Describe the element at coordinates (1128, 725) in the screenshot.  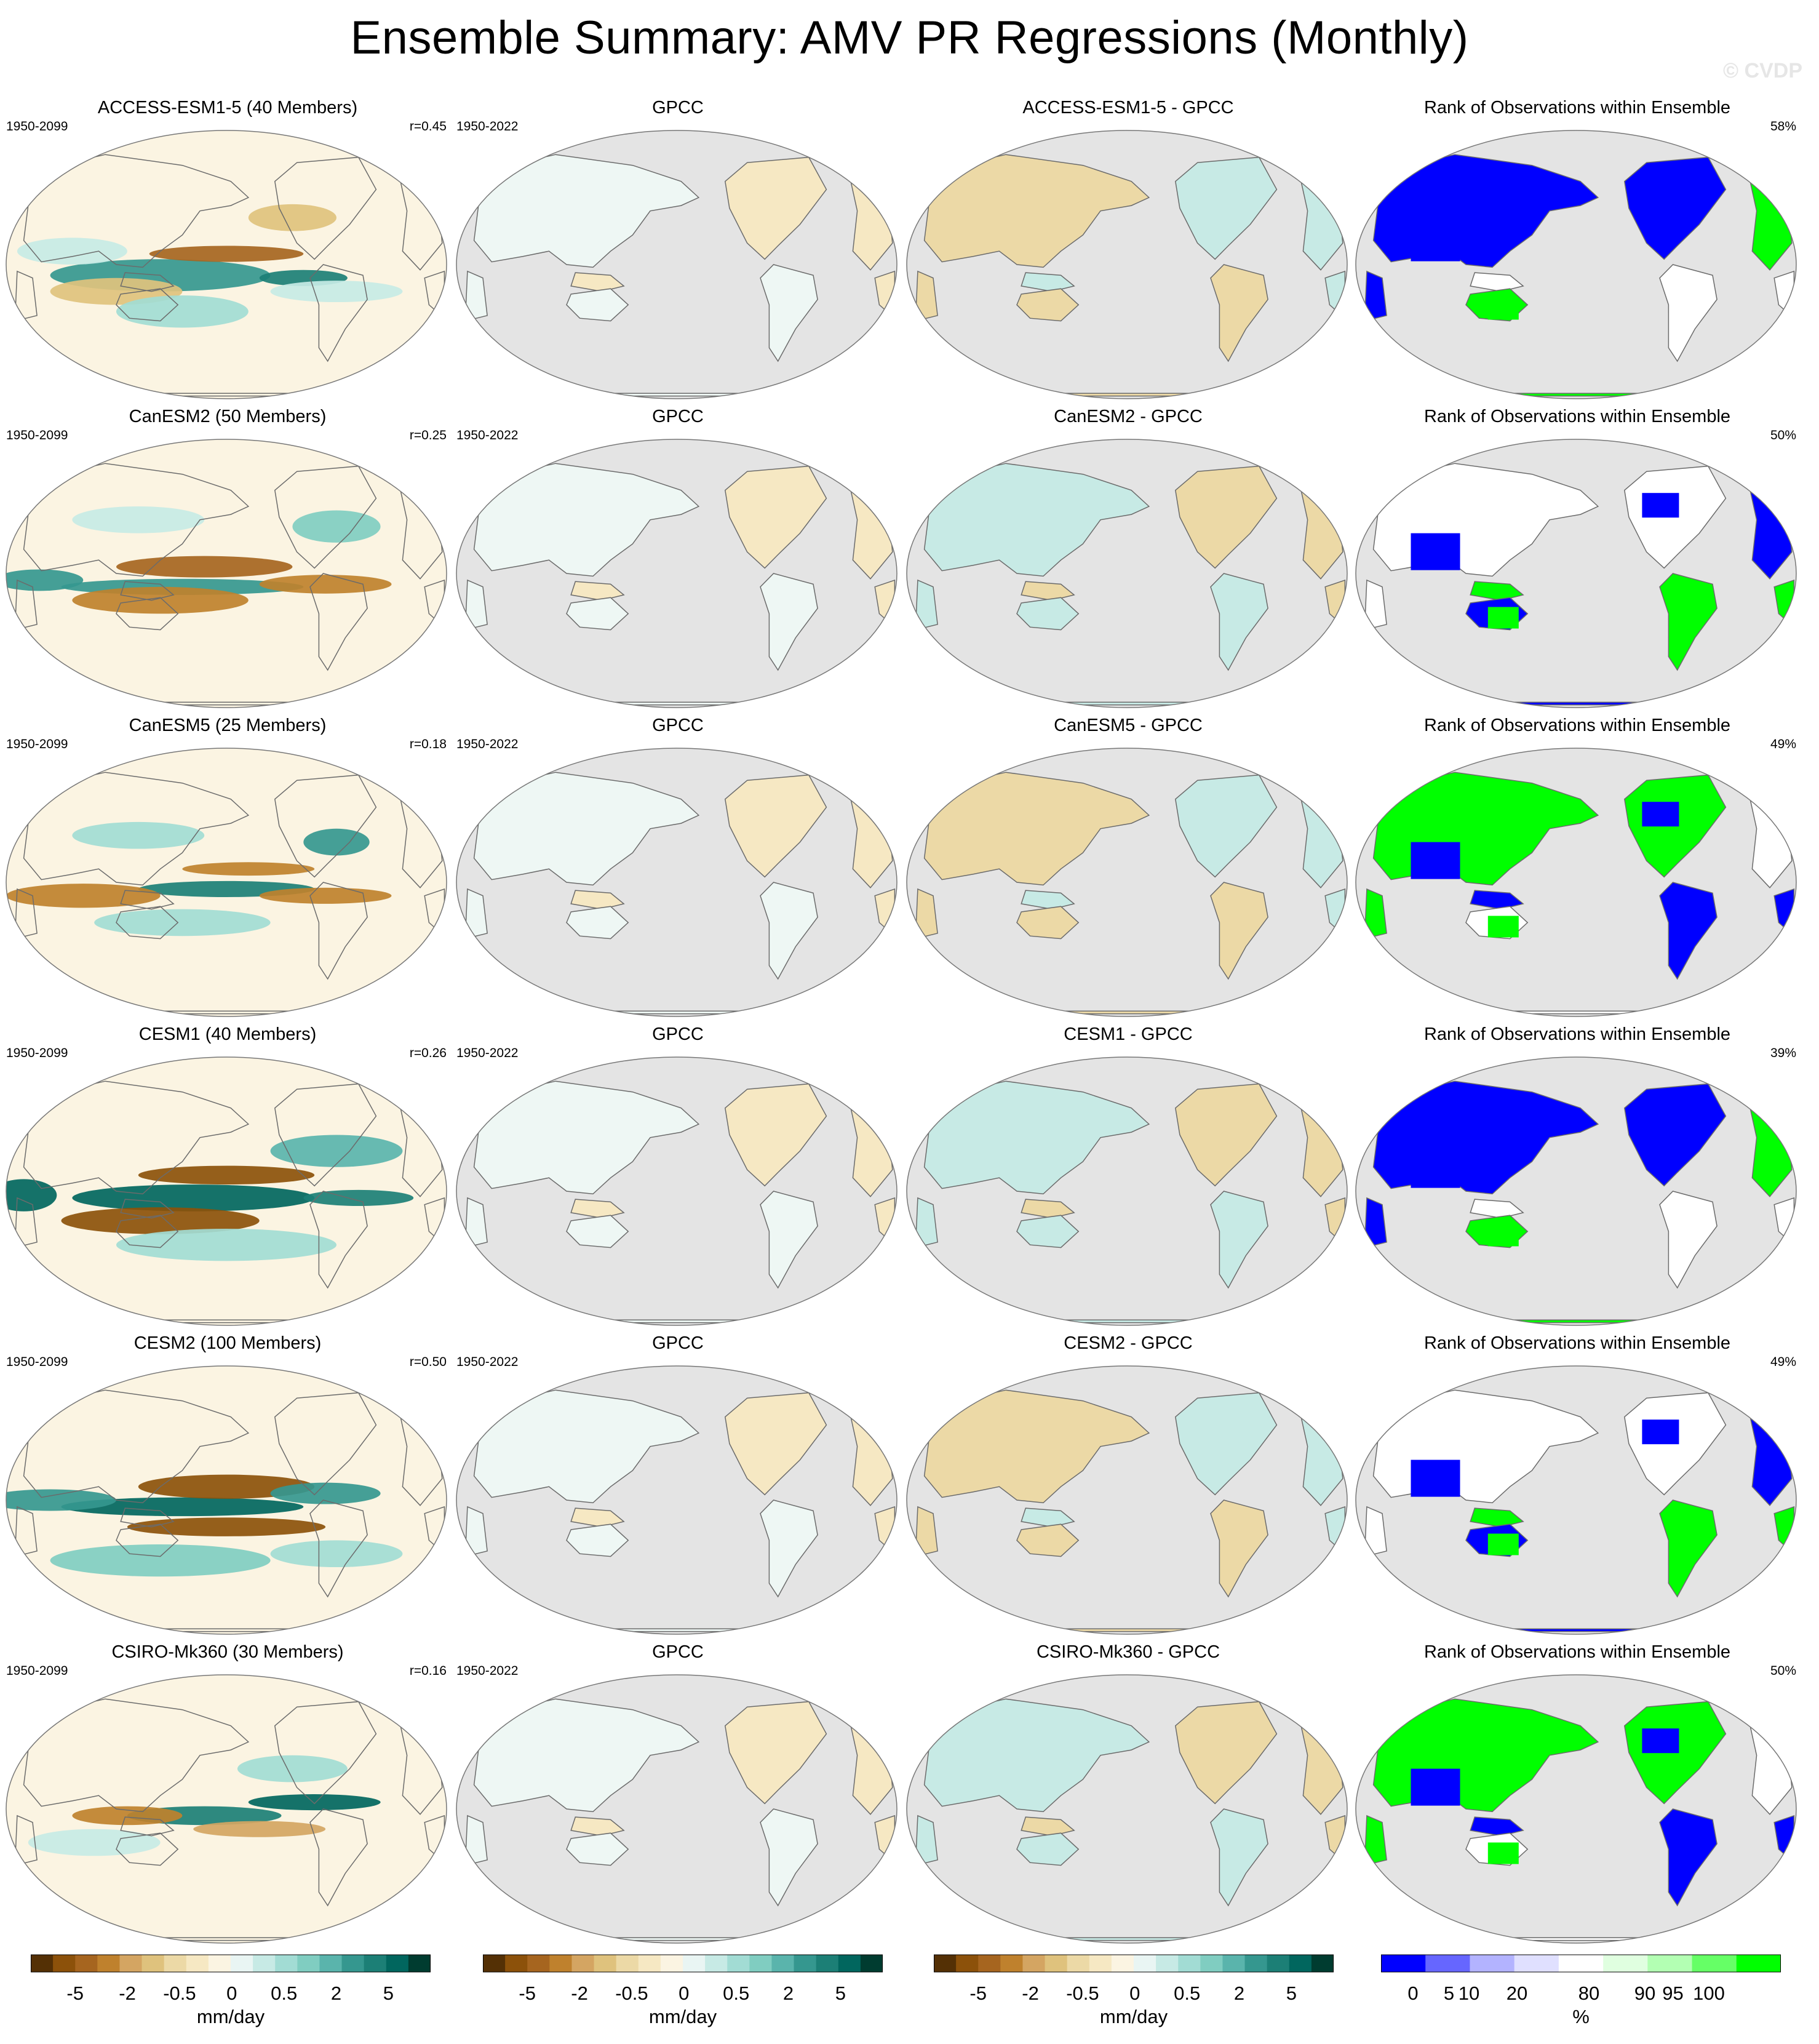
I see `panel-title: CanESM5 - GPCC` at that location.